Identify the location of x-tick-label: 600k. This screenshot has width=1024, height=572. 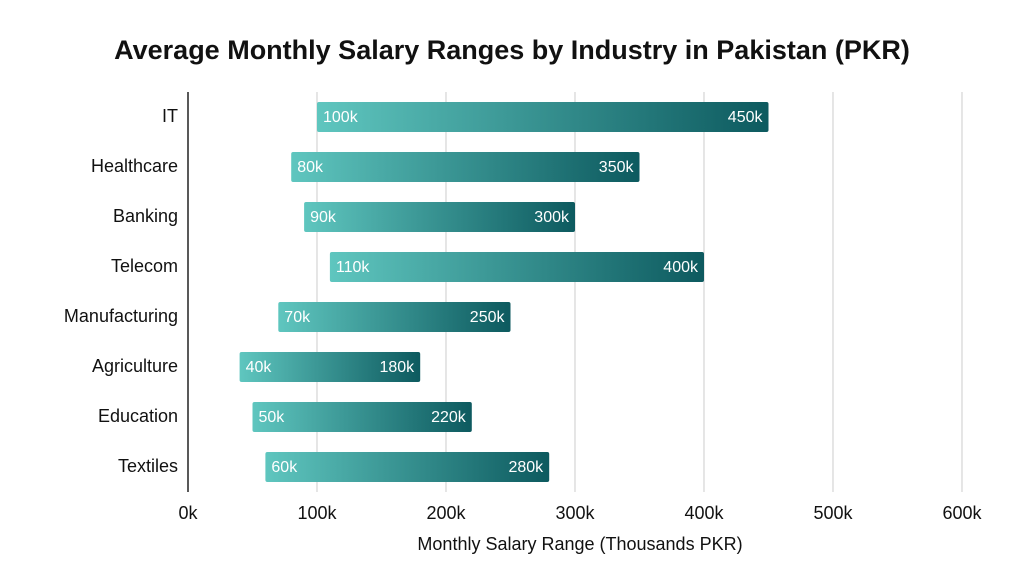
(962, 513).